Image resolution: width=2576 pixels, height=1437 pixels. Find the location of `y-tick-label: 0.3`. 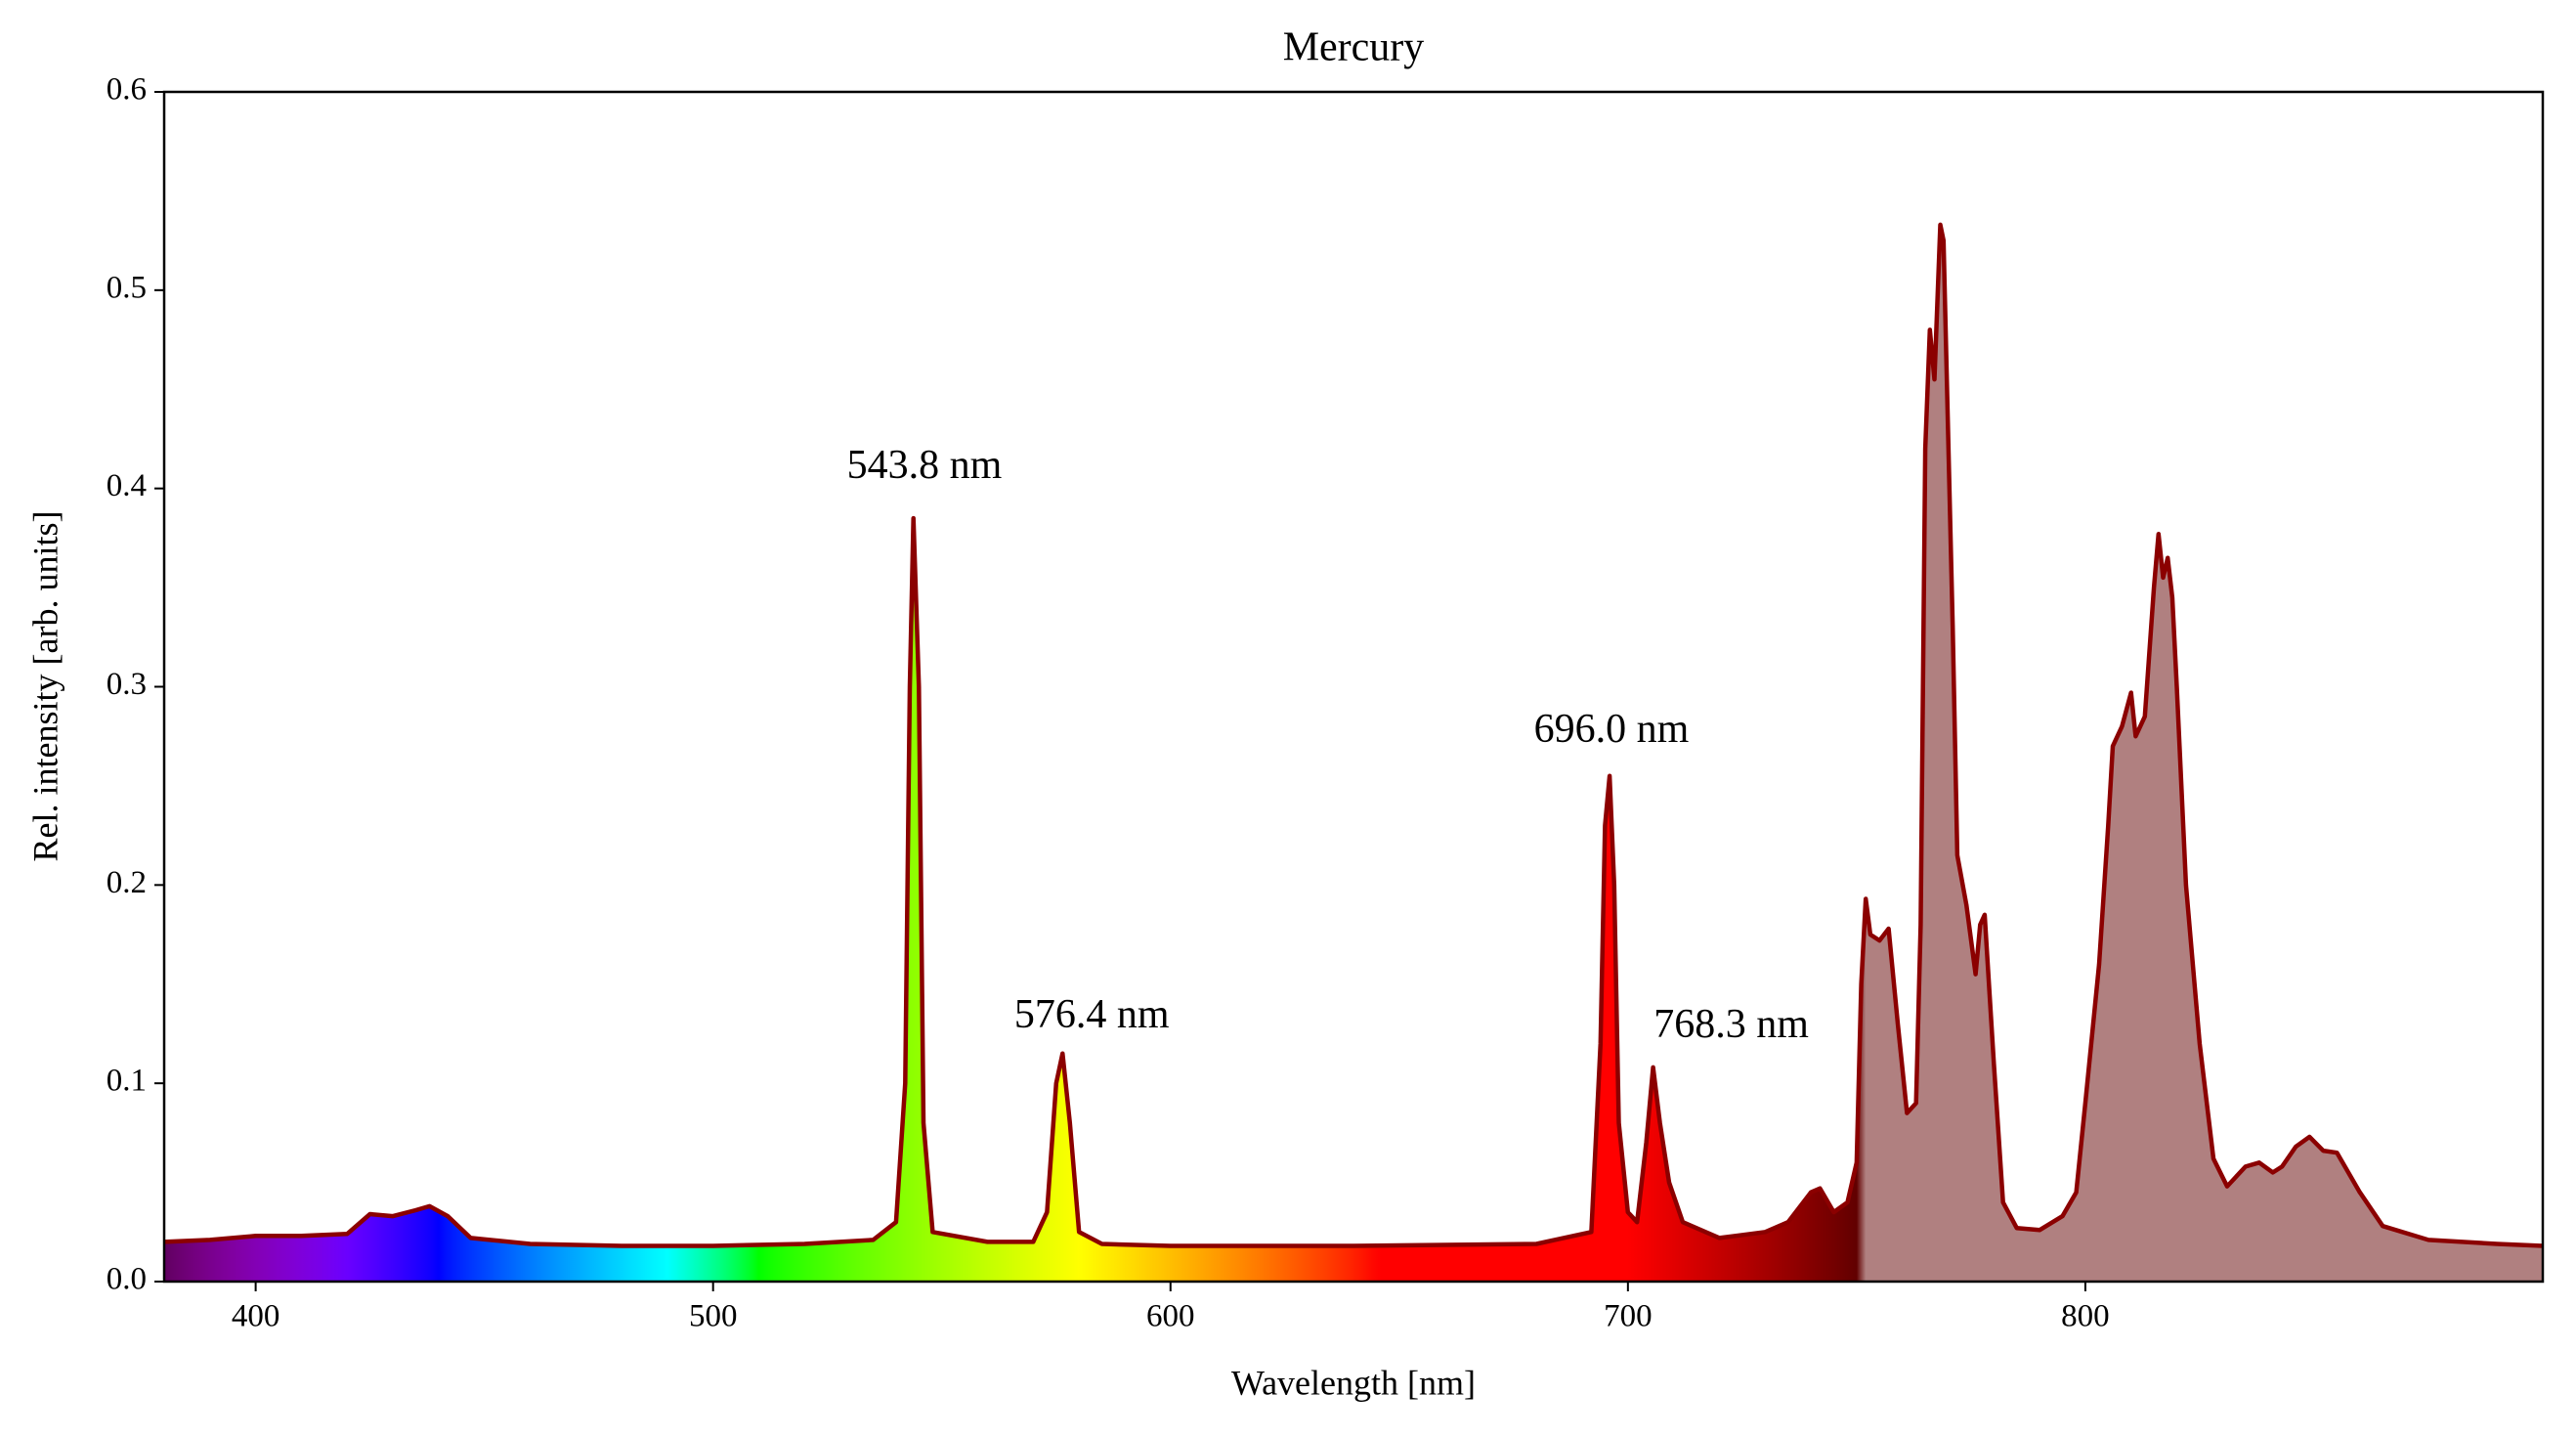

y-tick-label: 0.3 is located at coordinates (127, 684).